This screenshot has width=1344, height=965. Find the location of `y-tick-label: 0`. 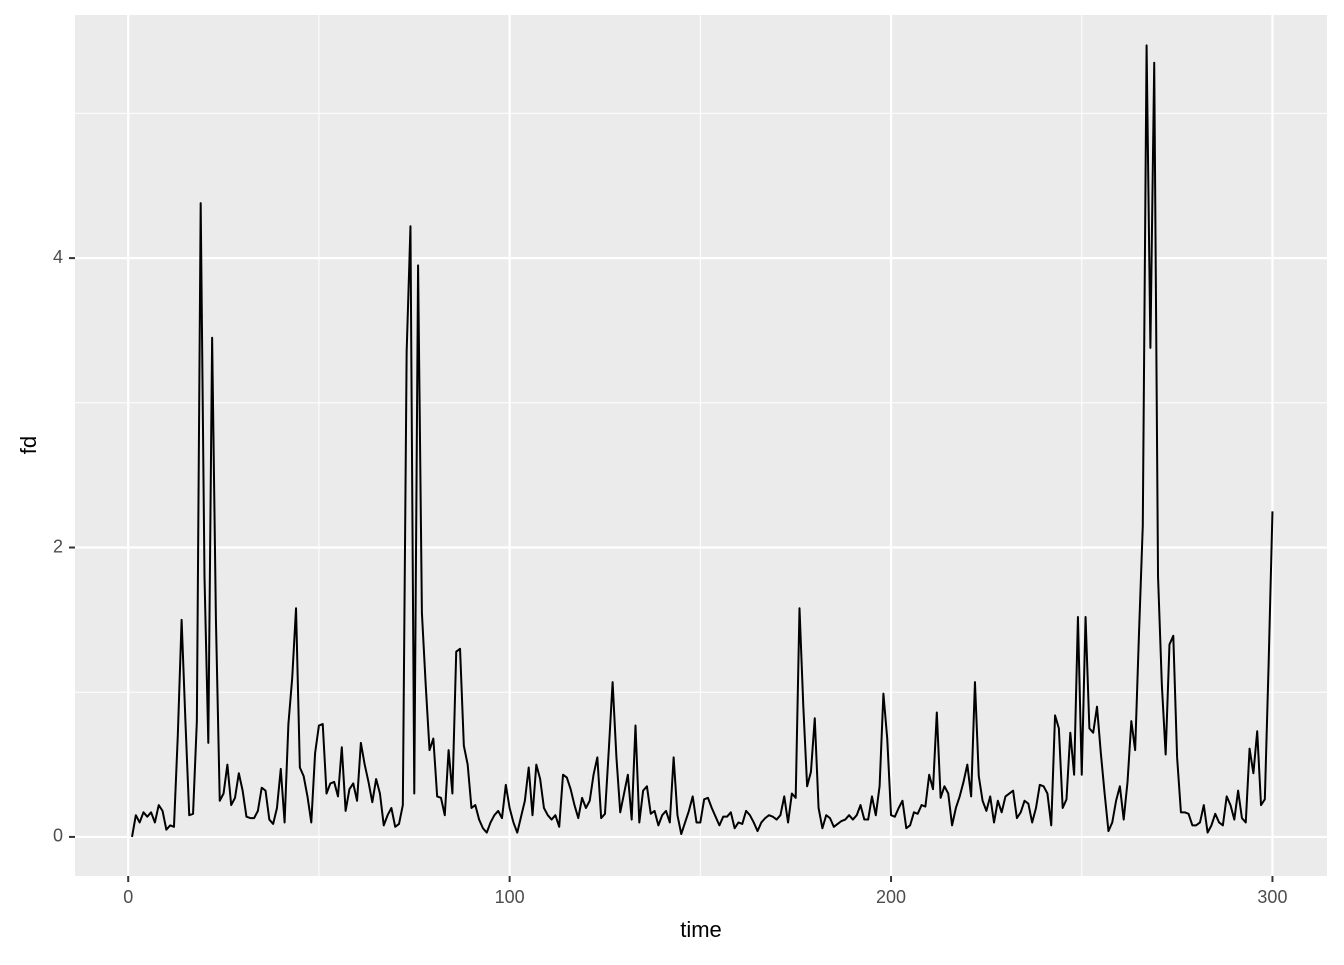

y-tick-label: 0 is located at coordinates (58, 836).